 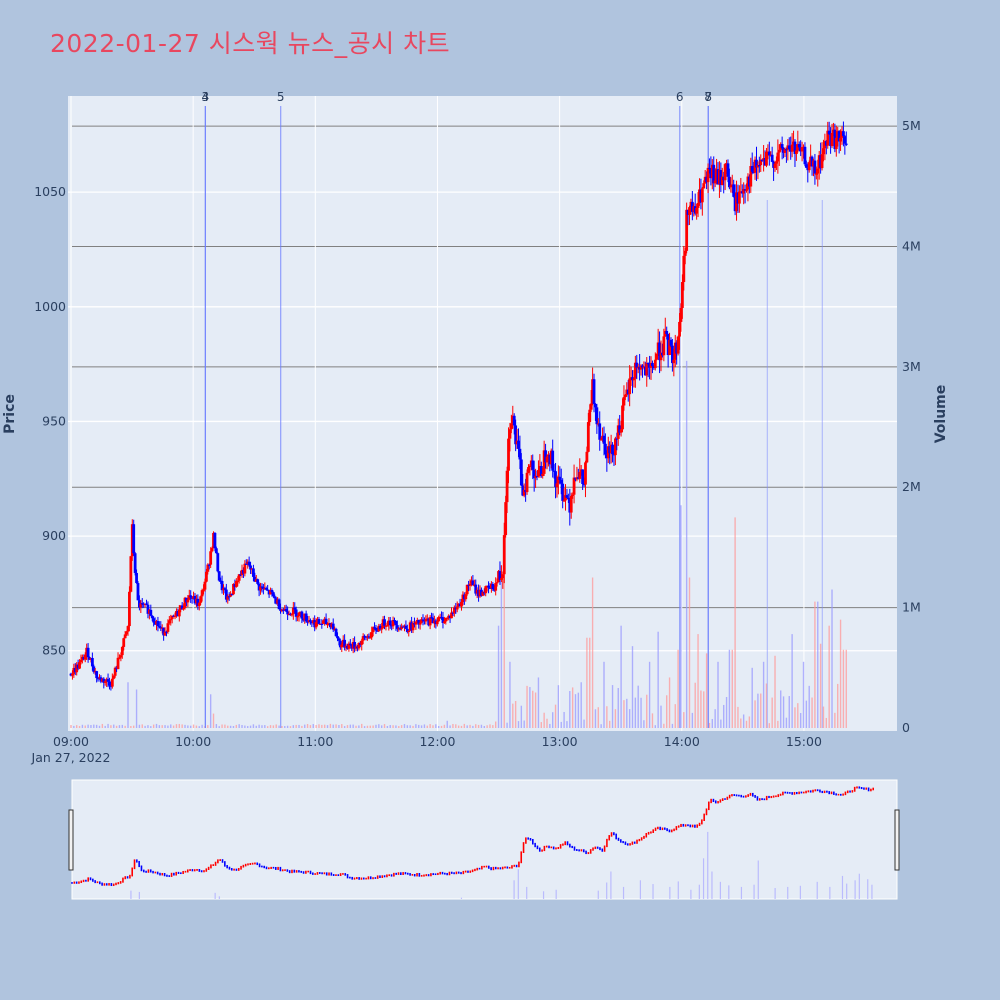 I want to click on range-slider-left-handle, so click(x=71, y=840).